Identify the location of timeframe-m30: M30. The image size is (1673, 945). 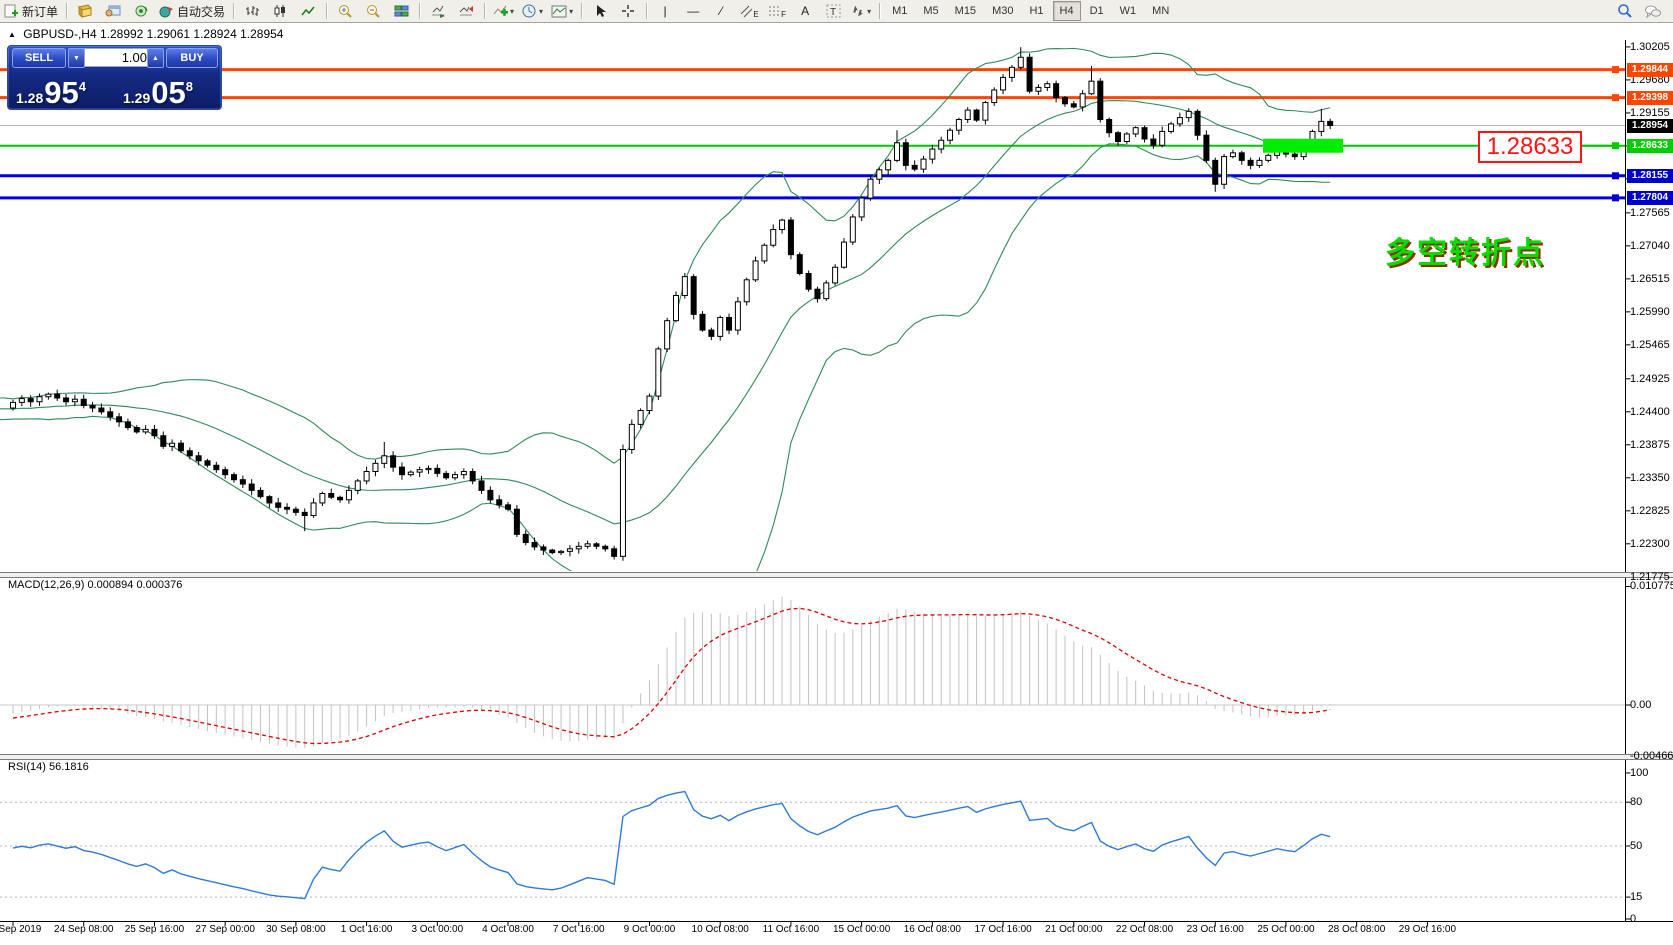
(1003, 11).